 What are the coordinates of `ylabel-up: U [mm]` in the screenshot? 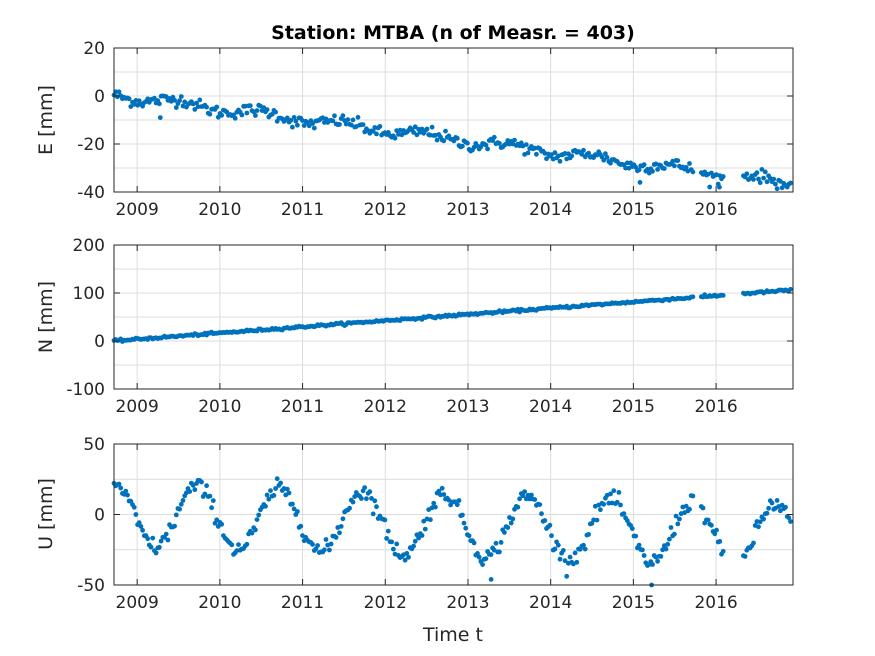 It's located at (46, 514).